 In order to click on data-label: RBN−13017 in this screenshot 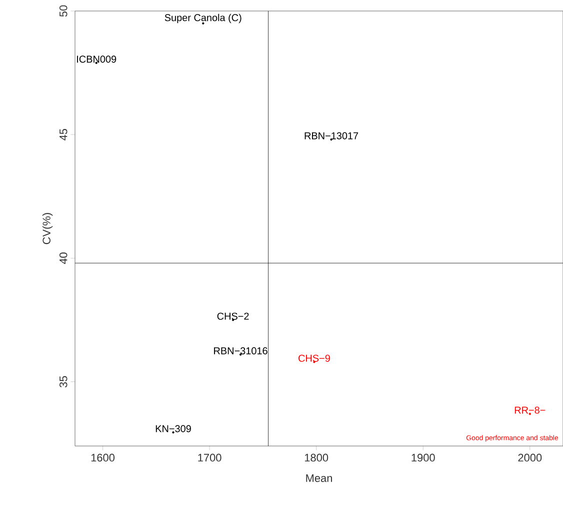, I will do `click(331, 136)`.